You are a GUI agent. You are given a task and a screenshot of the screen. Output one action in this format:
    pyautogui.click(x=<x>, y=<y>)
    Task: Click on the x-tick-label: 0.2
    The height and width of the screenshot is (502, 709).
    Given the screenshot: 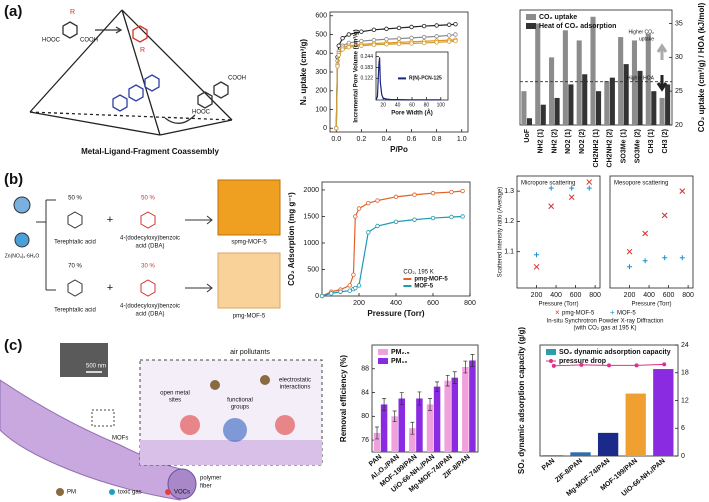 What is the action you would take?
    pyautogui.click(x=361, y=139)
    